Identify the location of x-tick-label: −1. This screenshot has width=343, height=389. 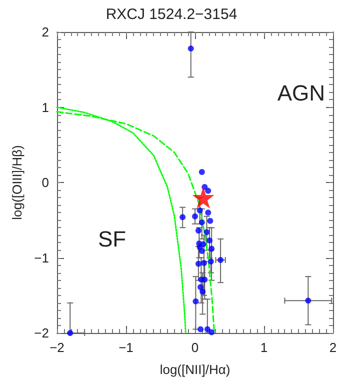
(126, 347).